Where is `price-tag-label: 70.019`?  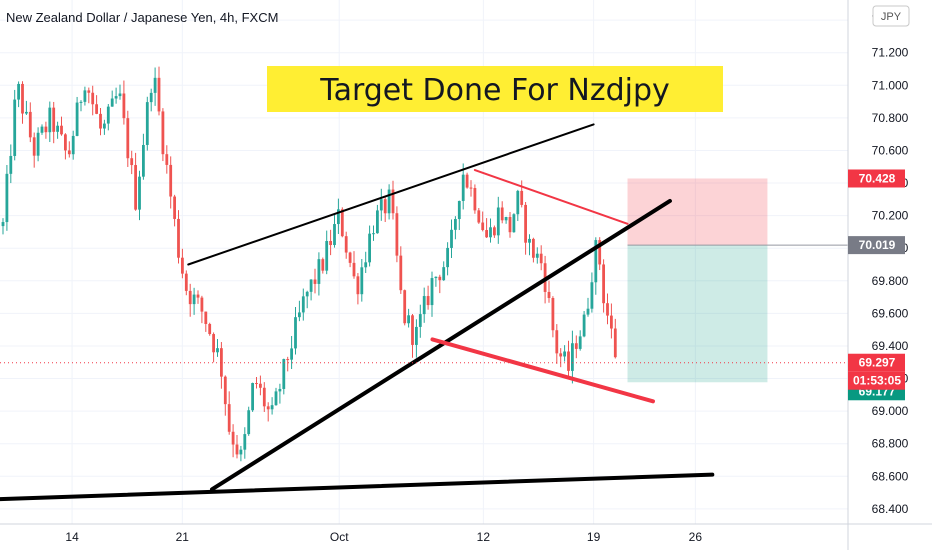 price-tag-label: 70.019 is located at coordinates (877, 245).